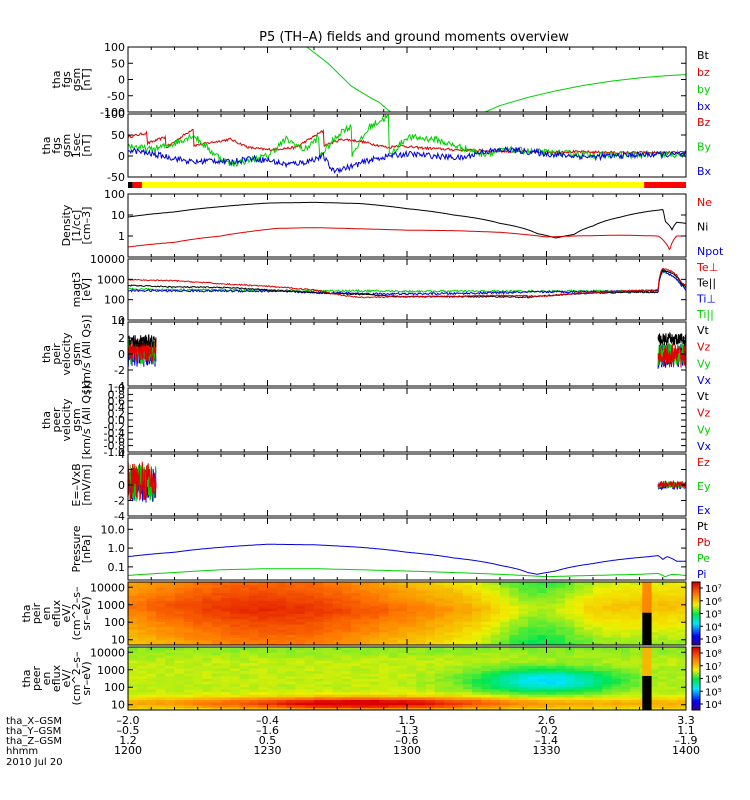 This screenshot has width=750, height=800. What do you see at coordinates (704, 122) in the screenshot?
I see `legend-entry: Bz` at bounding box center [704, 122].